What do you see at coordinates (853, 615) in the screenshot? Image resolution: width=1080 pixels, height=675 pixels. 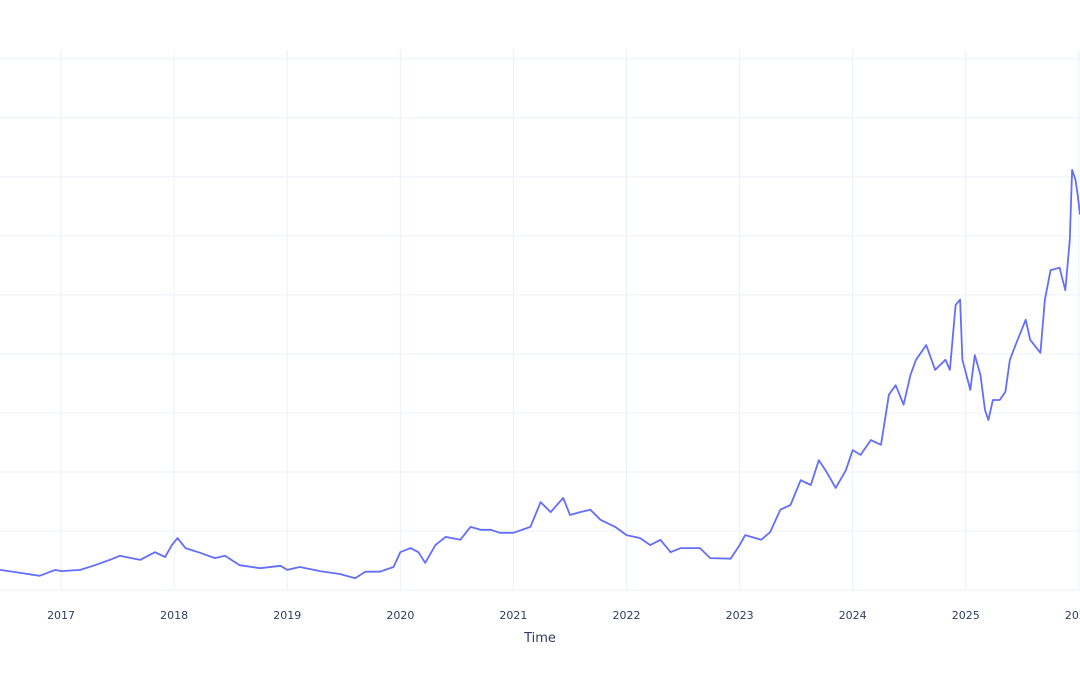 I see `x-tick-label: 2024` at bounding box center [853, 615].